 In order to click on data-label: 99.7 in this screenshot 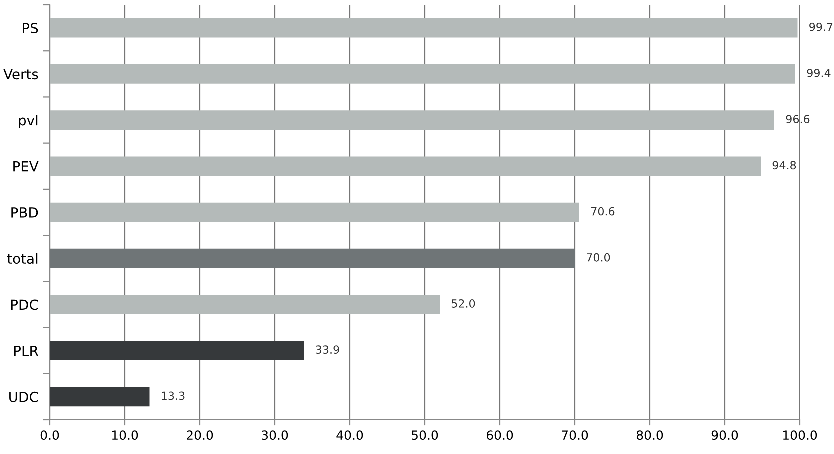, I will do `click(821, 27)`.